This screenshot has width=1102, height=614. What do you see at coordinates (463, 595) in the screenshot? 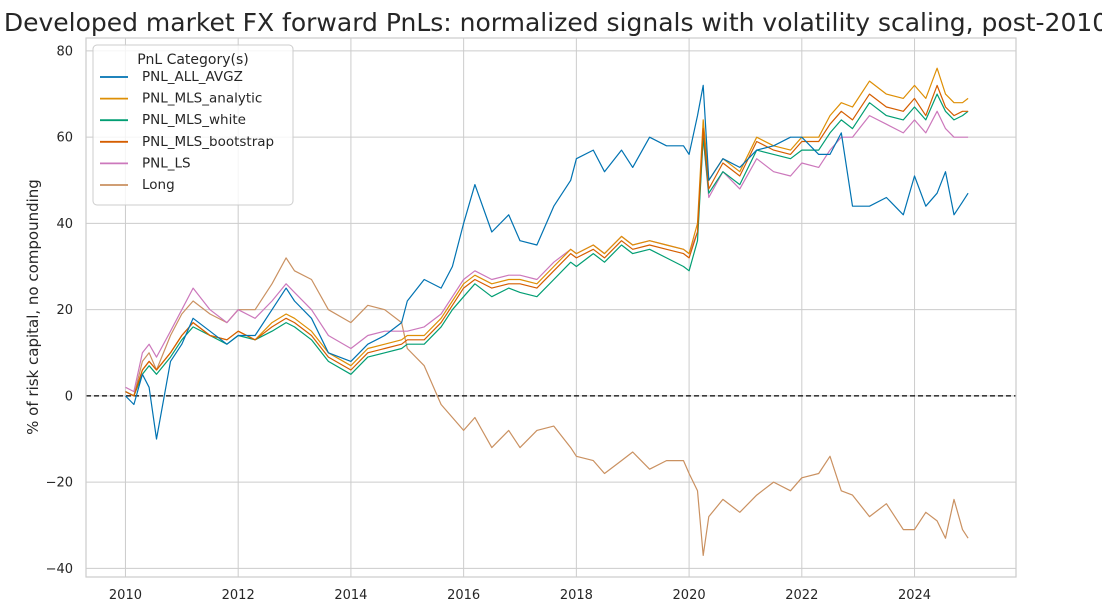
I see `x-tick-label: 2016` at bounding box center [463, 595].